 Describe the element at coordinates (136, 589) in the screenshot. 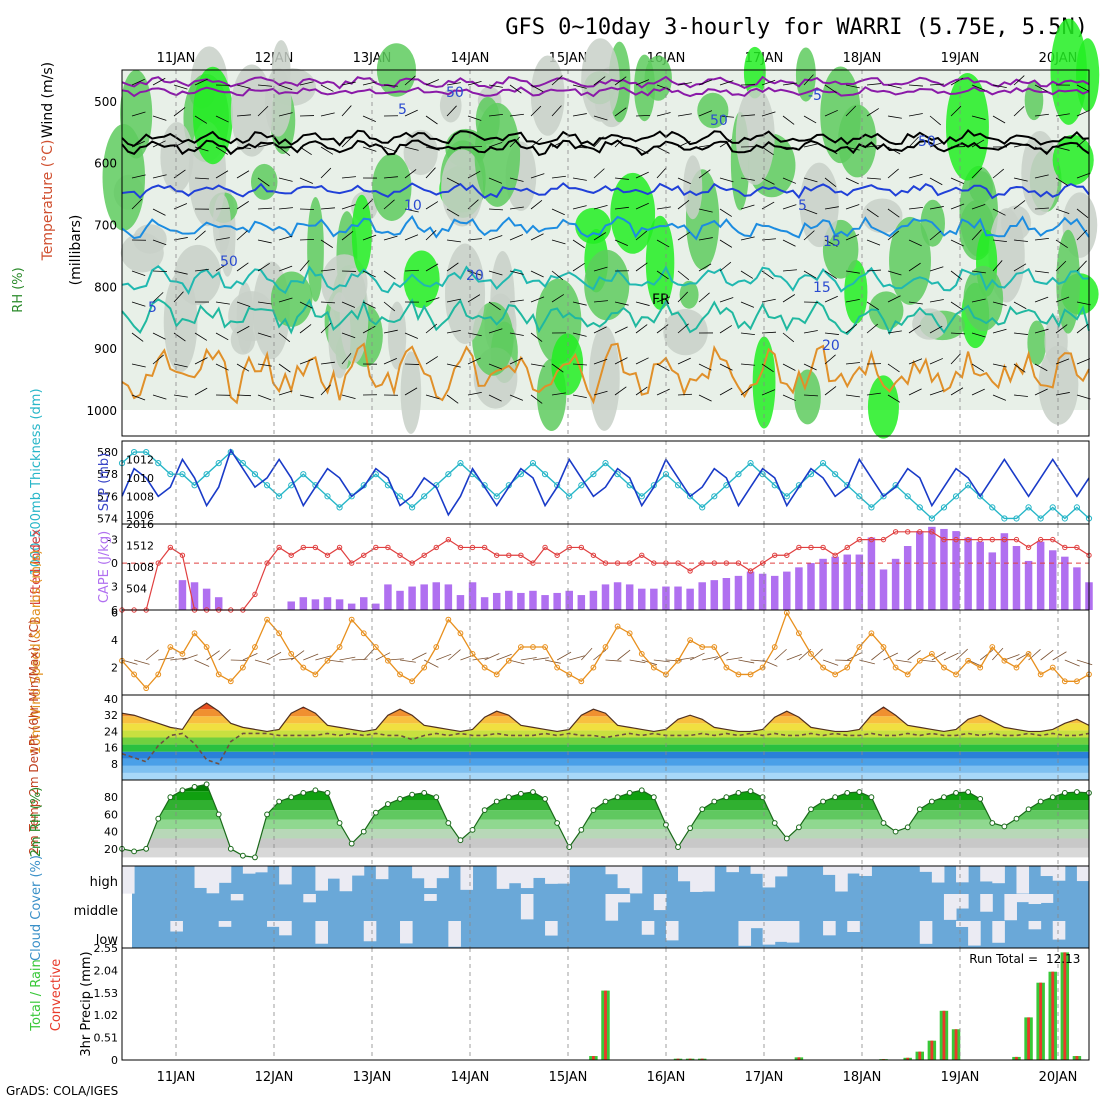

I see `cape-tick: 504` at that location.